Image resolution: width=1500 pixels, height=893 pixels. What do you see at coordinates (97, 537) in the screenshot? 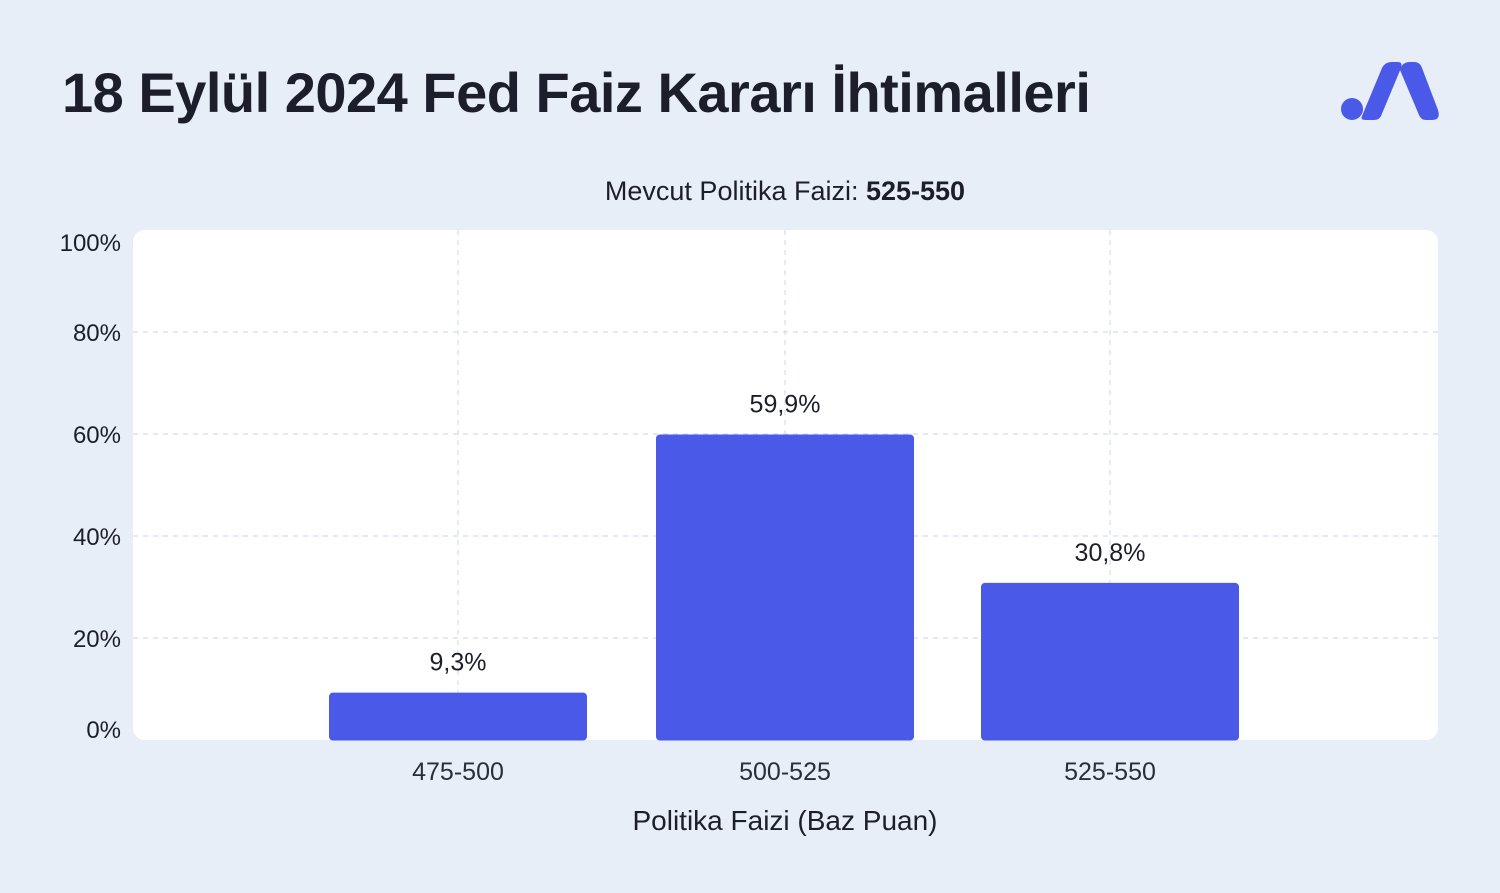
I see `y-tick-label: 40%` at bounding box center [97, 537].